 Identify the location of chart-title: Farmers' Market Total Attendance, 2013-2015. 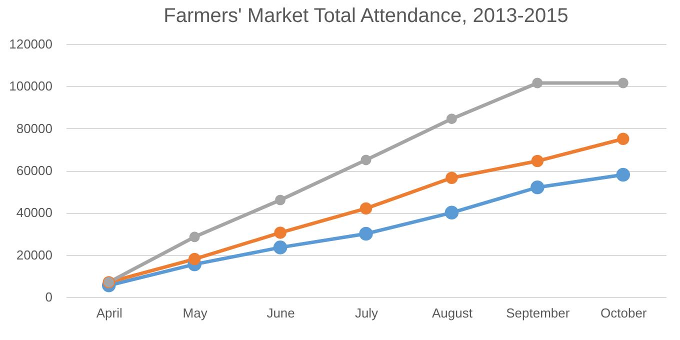
(366, 16).